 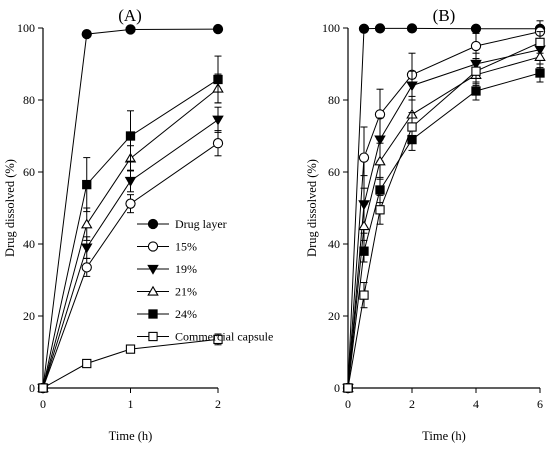 What do you see at coordinates (224, 337) in the screenshot?
I see `legend-label: Commercial capsule` at bounding box center [224, 337].